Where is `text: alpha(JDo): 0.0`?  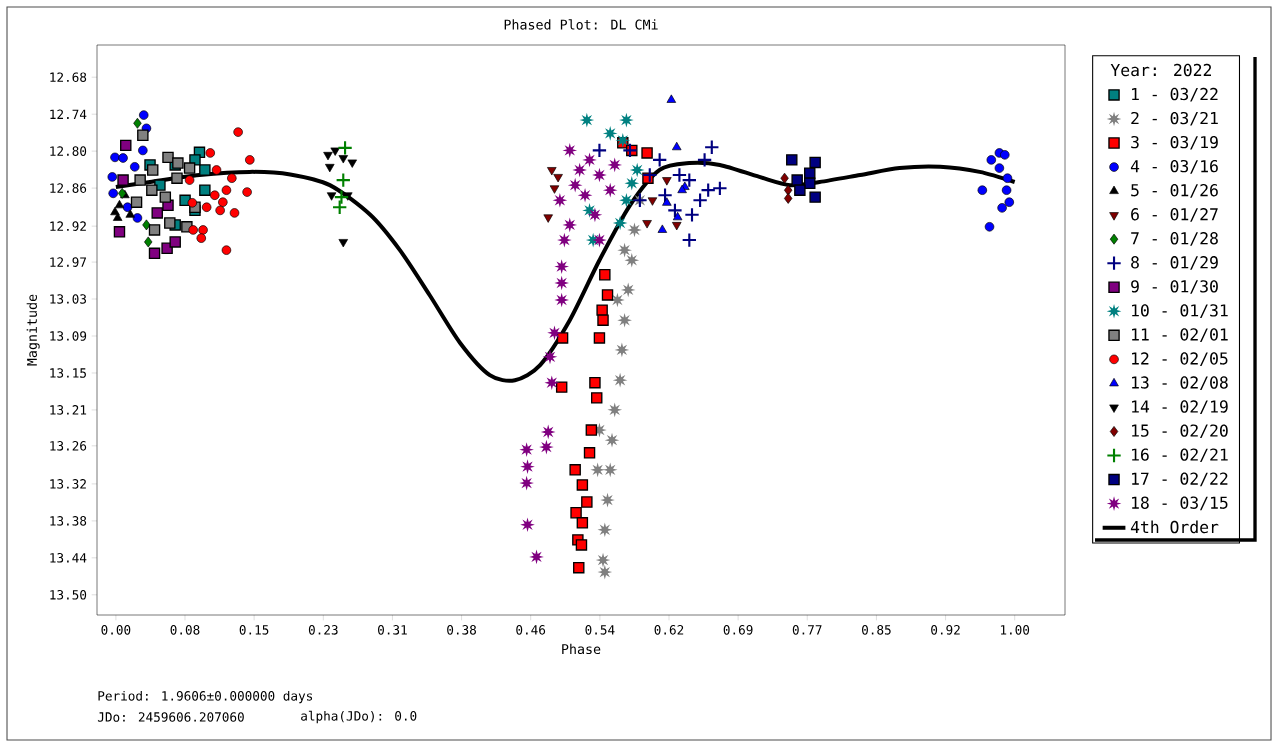 text: alpha(JDo): 0.0 is located at coordinates (359, 717).